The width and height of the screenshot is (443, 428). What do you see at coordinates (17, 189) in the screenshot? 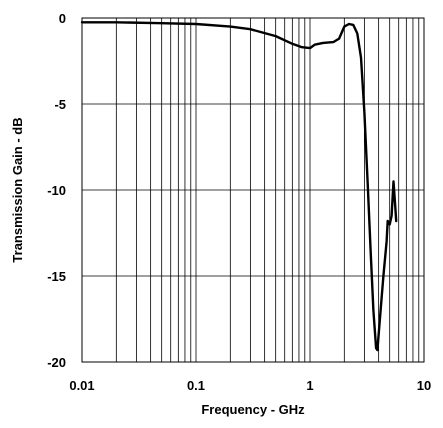
I see `y-axis-title: Transmission Gain - dB` at bounding box center [17, 189].